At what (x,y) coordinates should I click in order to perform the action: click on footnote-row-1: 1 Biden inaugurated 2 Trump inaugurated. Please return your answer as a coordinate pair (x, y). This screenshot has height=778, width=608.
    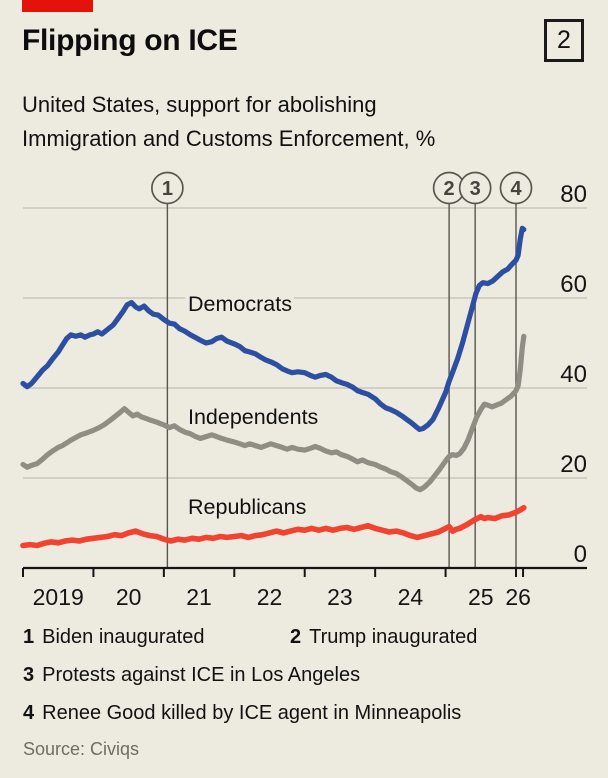
    Looking at the image, I should click on (310, 637).